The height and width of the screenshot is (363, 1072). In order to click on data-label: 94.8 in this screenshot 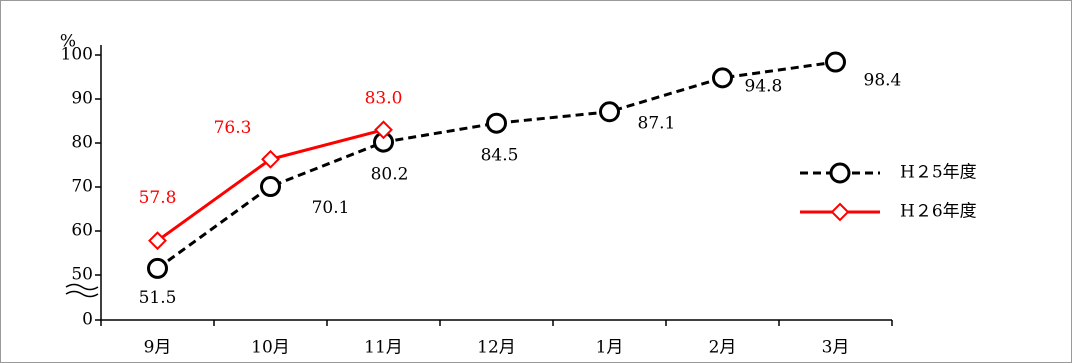, I will do `click(764, 86)`.